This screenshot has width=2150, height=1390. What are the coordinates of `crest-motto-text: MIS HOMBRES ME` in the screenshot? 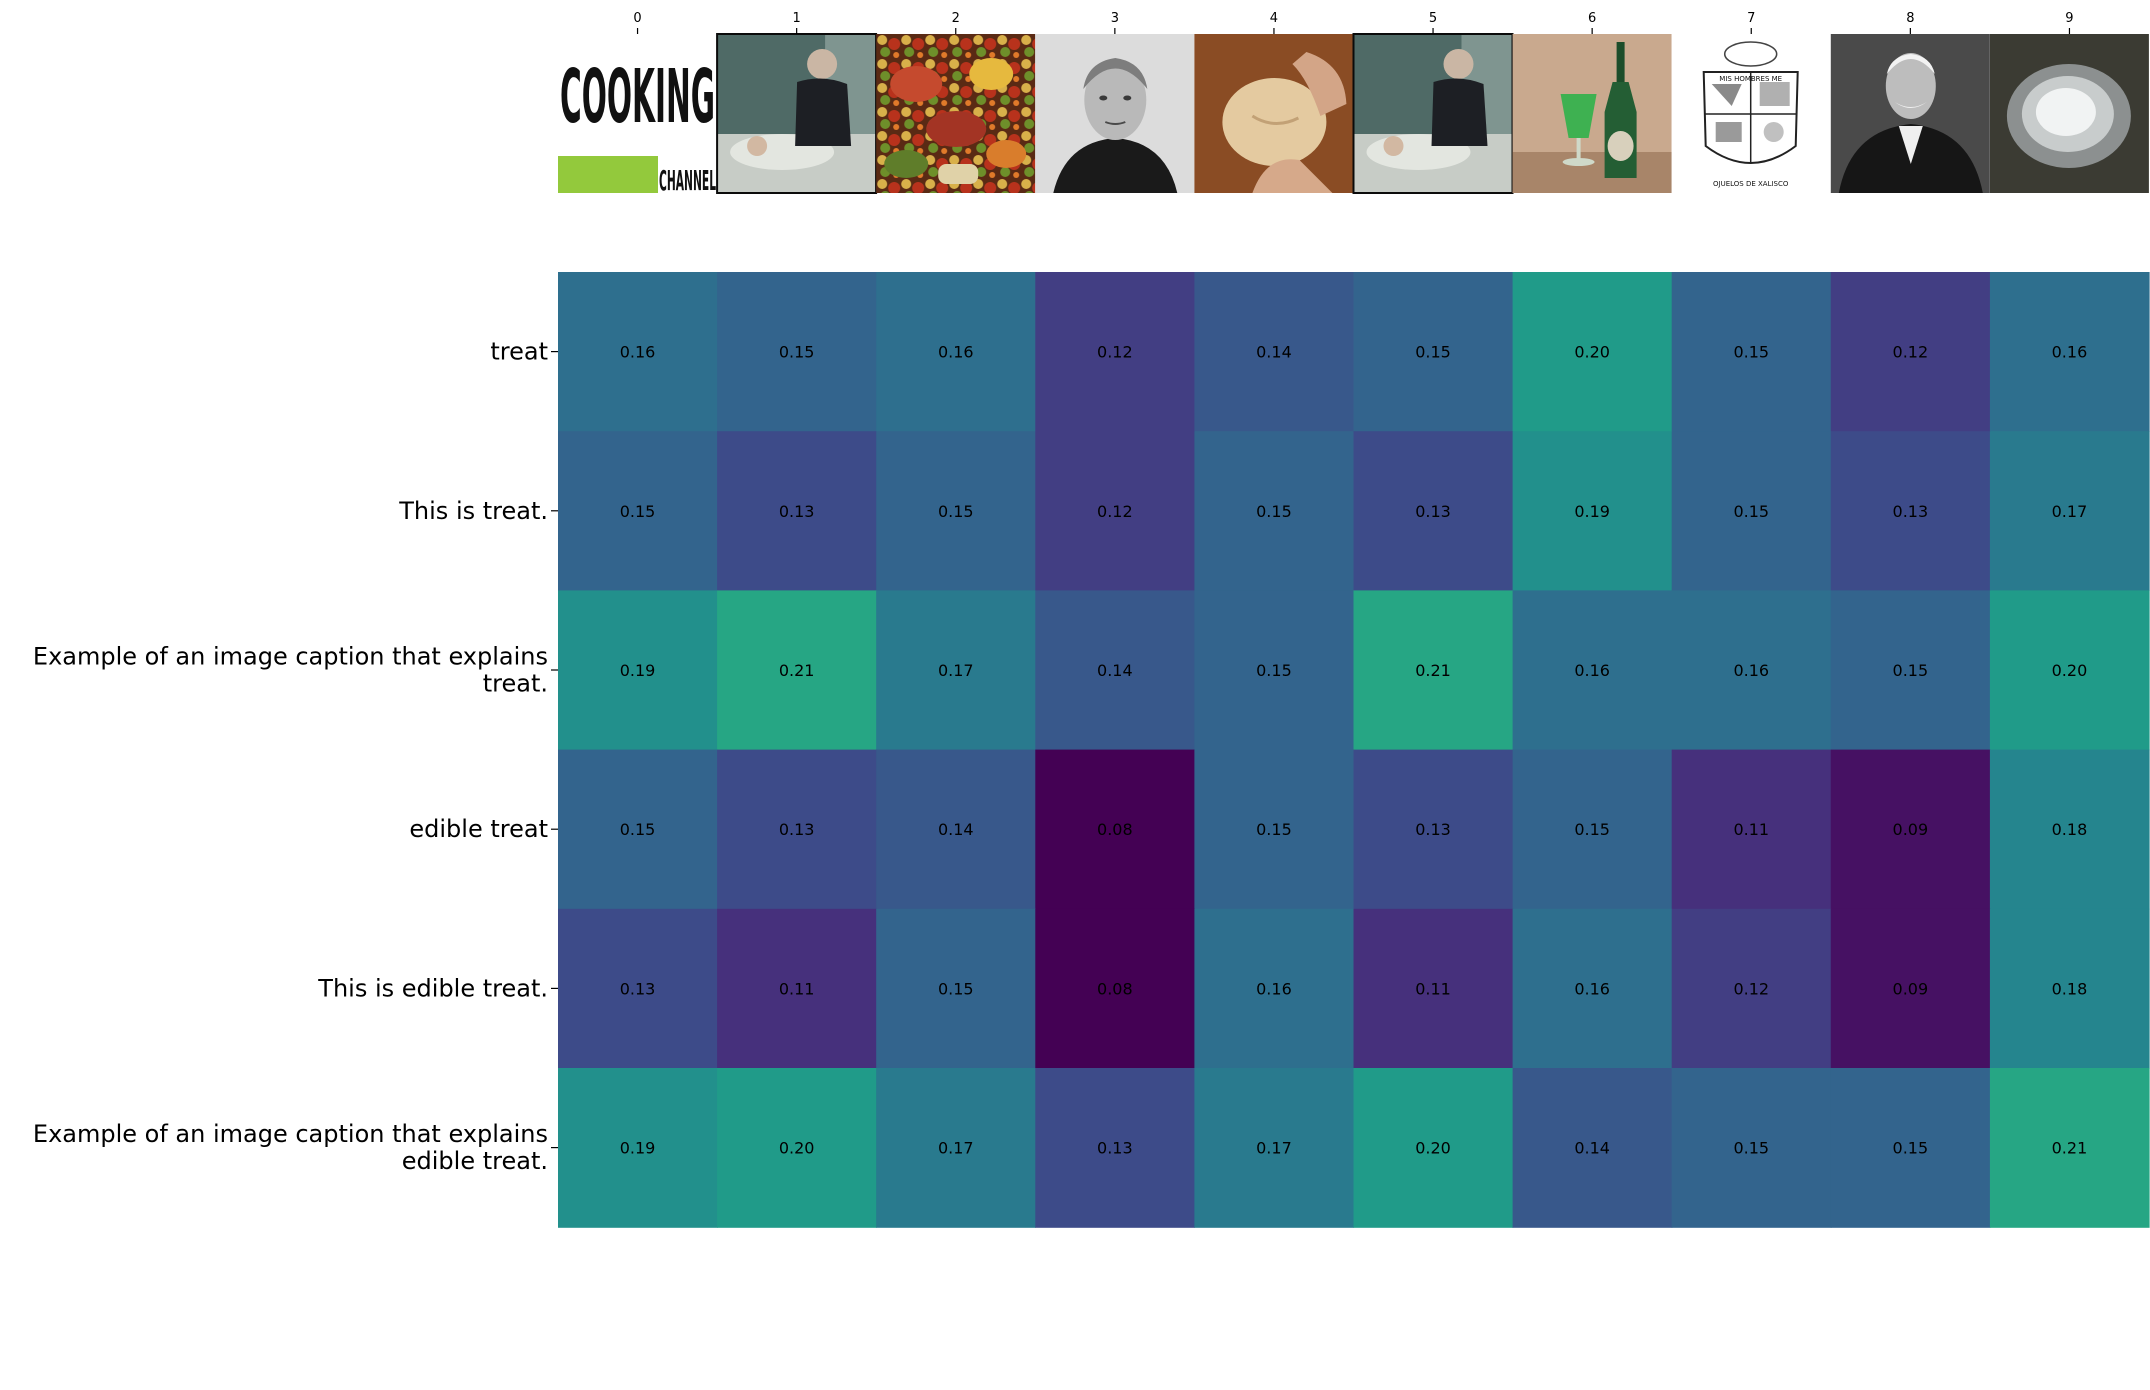 It's located at (1750, 79).